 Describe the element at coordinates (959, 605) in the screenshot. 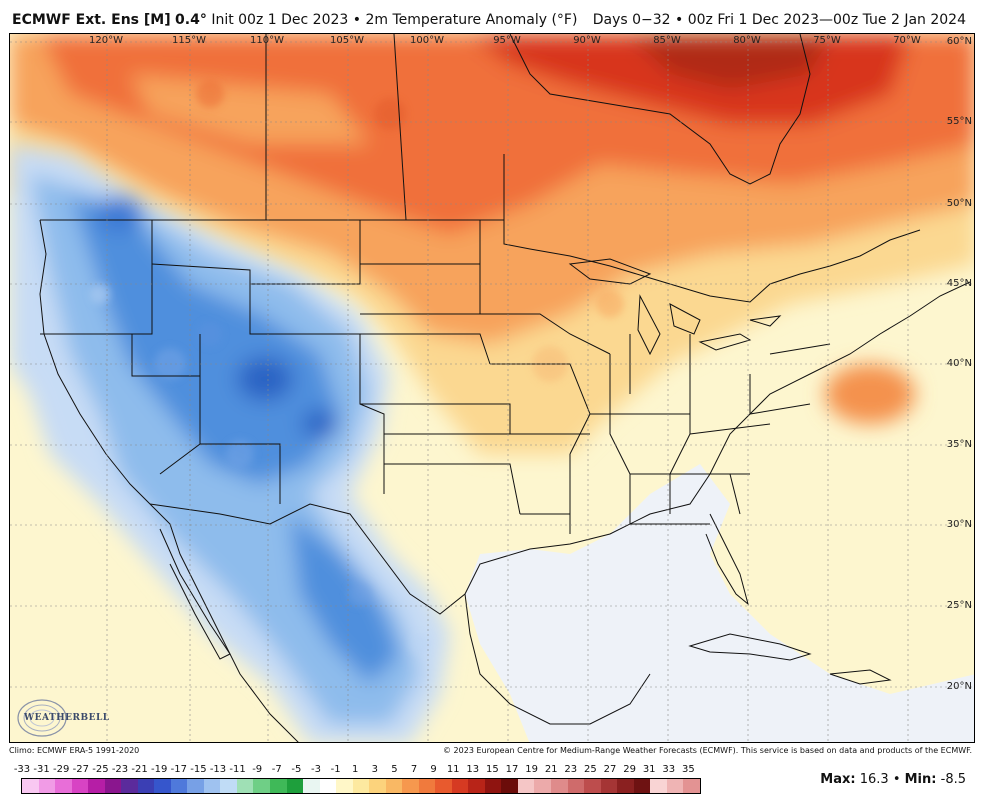

I see `lat-label-25n: 25°N` at that location.